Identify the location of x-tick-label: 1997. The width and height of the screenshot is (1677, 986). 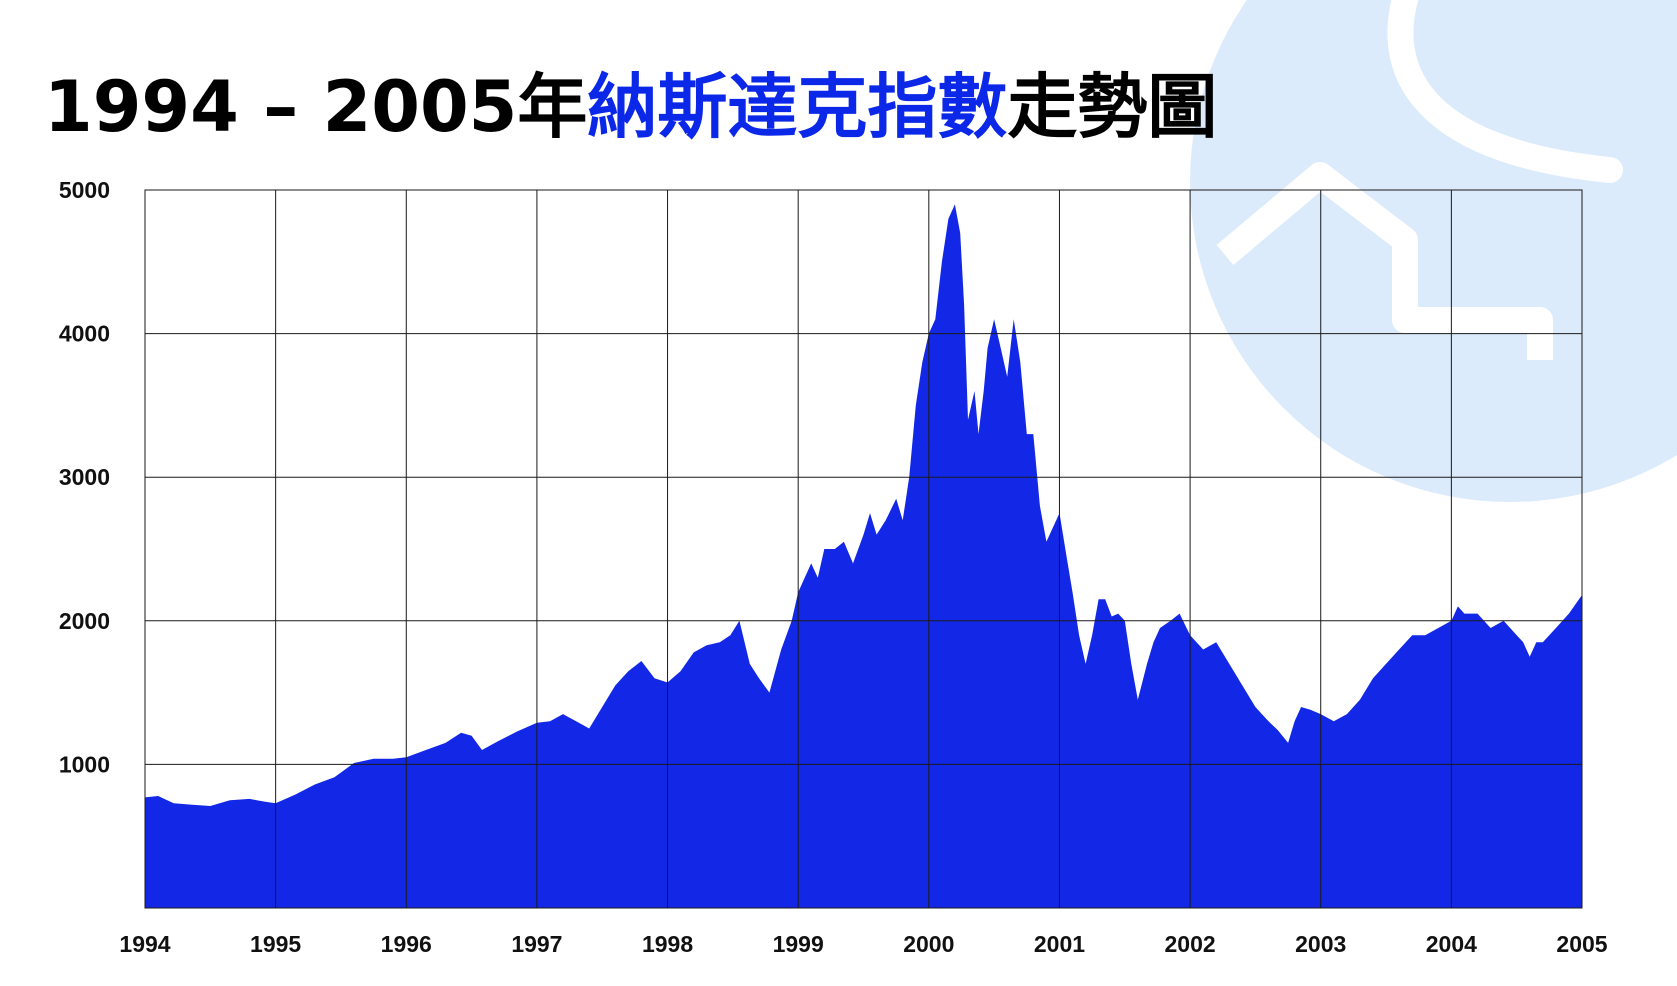
(536, 944).